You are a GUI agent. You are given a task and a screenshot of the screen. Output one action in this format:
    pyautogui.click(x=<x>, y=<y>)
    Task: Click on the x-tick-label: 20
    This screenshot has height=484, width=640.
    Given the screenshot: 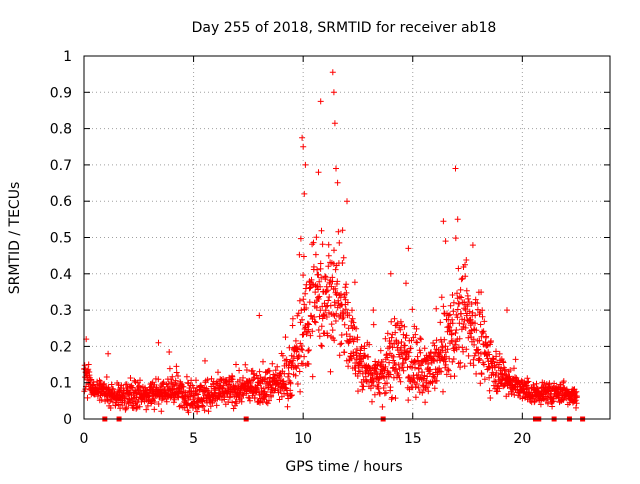 What is the action you would take?
    pyautogui.click(x=522, y=439)
    